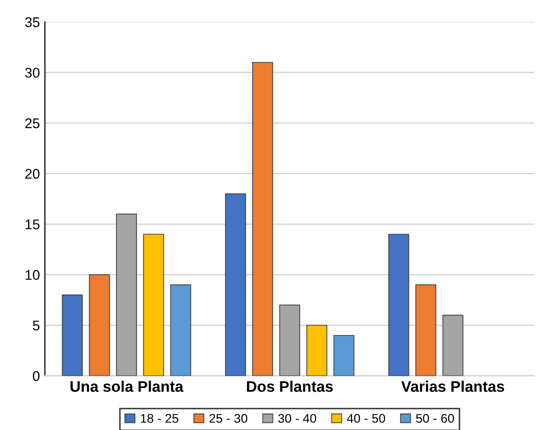 The image size is (541, 430). What do you see at coordinates (297, 418) in the screenshot?
I see `legend-label: 30 - 40` at bounding box center [297, 418].